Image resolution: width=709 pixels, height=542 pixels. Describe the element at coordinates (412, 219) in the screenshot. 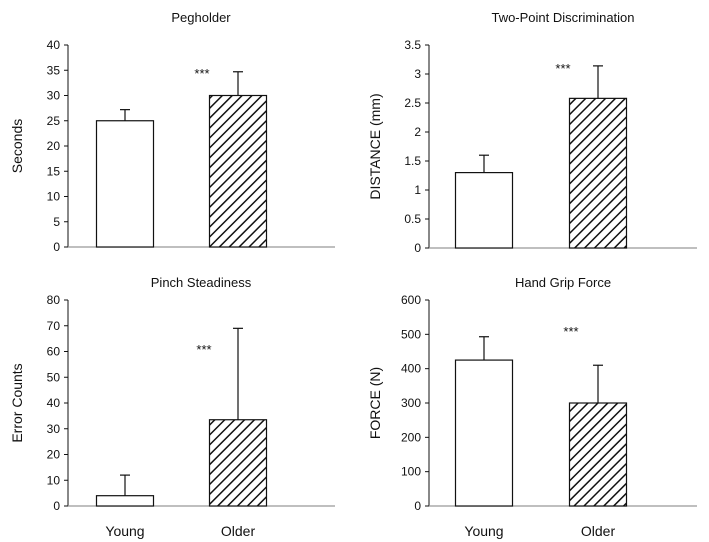

I see `y-tick-label: 0.5` at that location.